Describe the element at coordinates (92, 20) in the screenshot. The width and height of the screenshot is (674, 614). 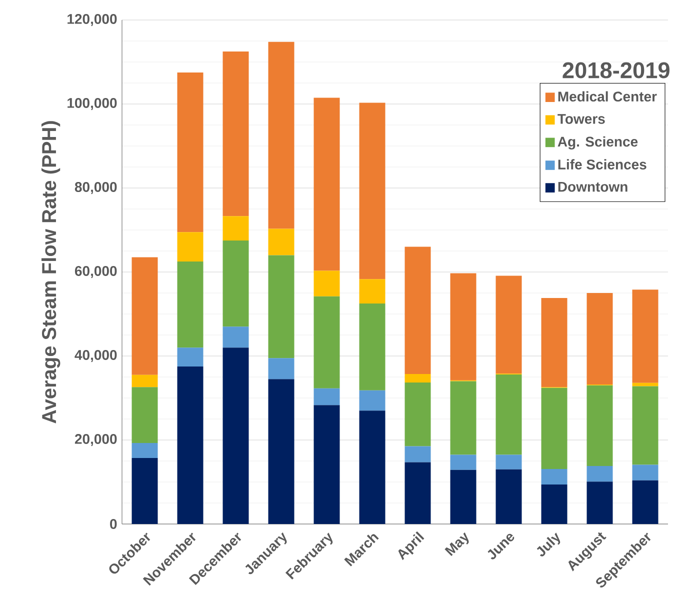
I see `y-tick-label: 120,000` at that location.